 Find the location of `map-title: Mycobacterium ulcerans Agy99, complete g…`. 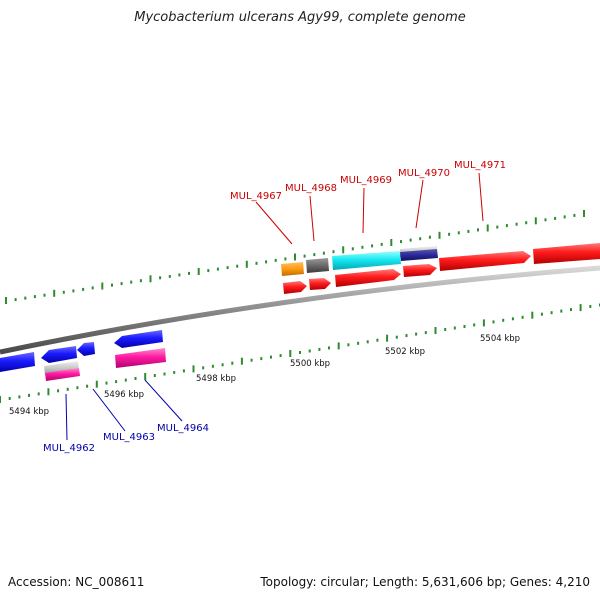

map-title: Mycobacterium ulcerans Agy99, complete g… is located at coordinates (300, 17).